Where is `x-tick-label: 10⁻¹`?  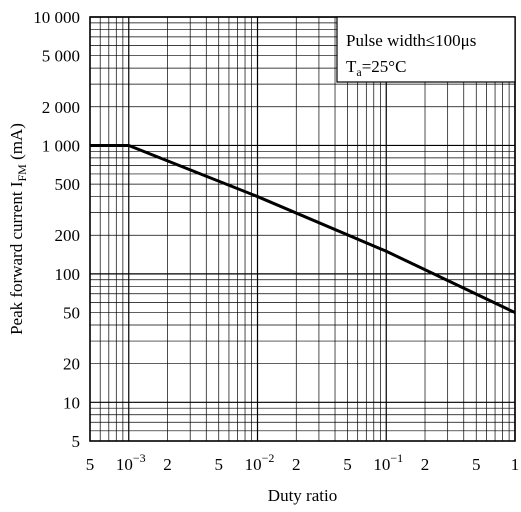 x-tick-label: 10⁻¹ is located at coordinates (388, 462).